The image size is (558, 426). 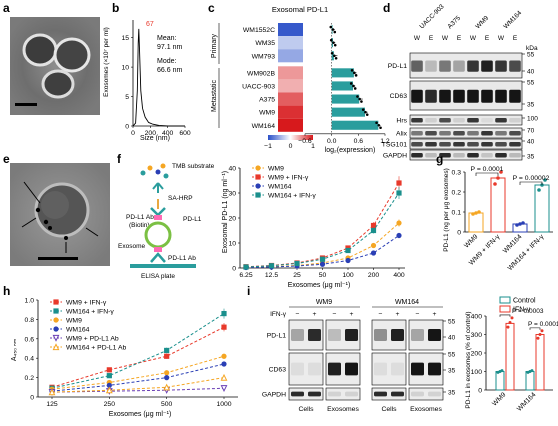 I want to click on panel-c-colorbar-tick: 0, so click(x=291, y=146).